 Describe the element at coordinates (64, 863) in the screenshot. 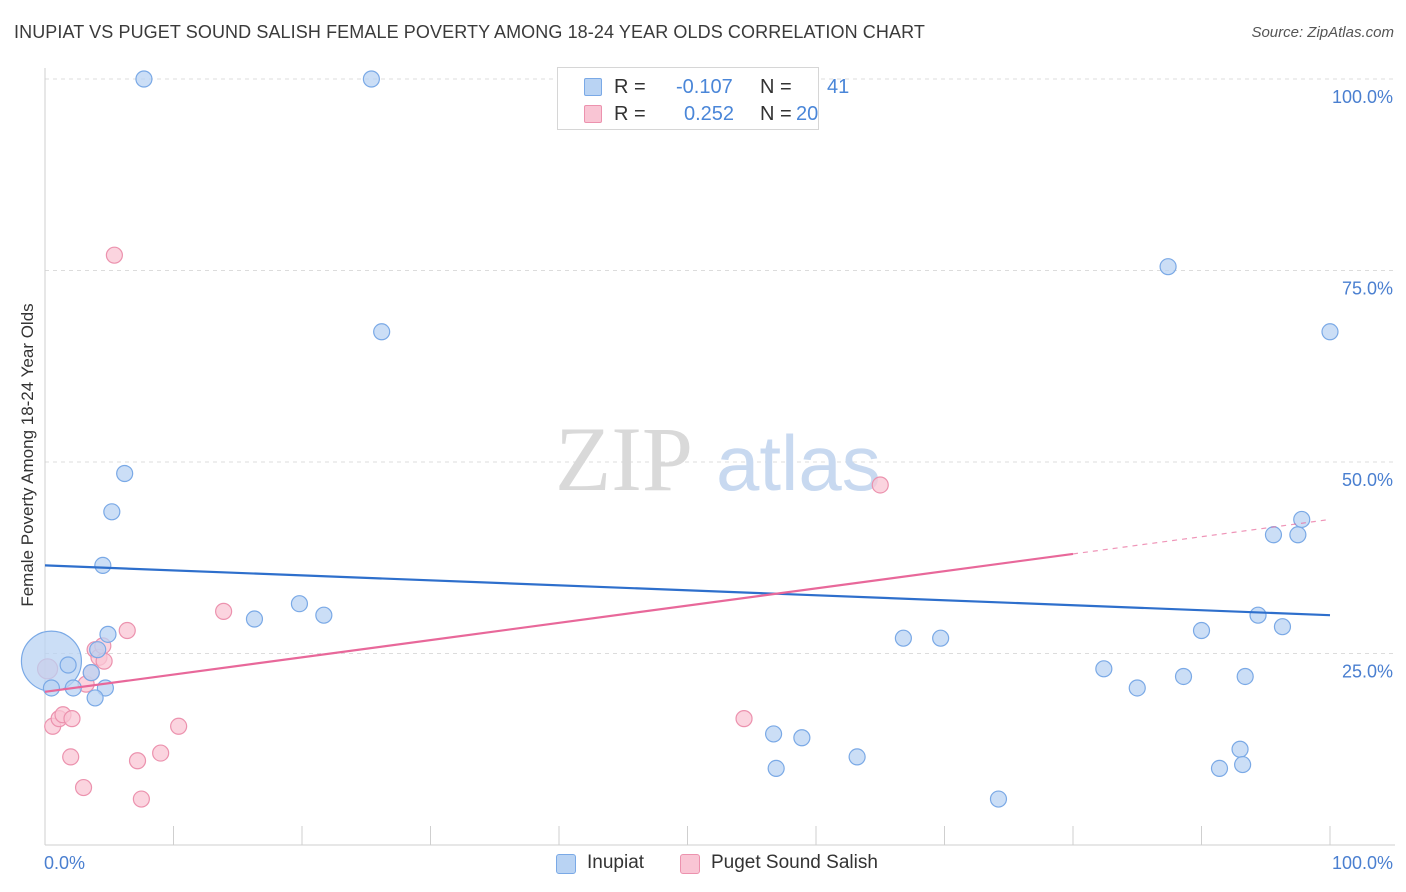

I see `x-tick-label: 0.0%` at that location.